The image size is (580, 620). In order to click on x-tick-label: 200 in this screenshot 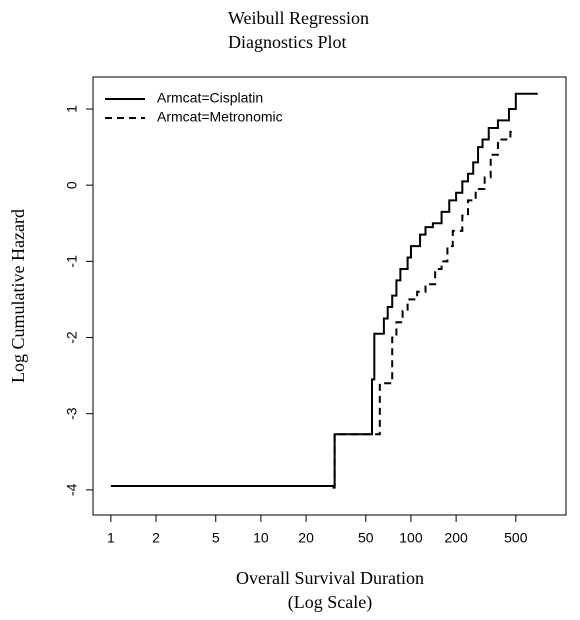, I will do `click(456, 538)`.